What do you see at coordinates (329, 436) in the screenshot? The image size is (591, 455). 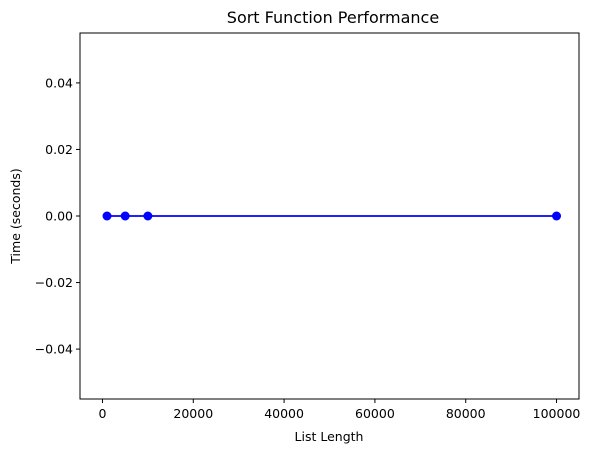 I see `x-axis-label: List Length` at bounding box center [329, 436].